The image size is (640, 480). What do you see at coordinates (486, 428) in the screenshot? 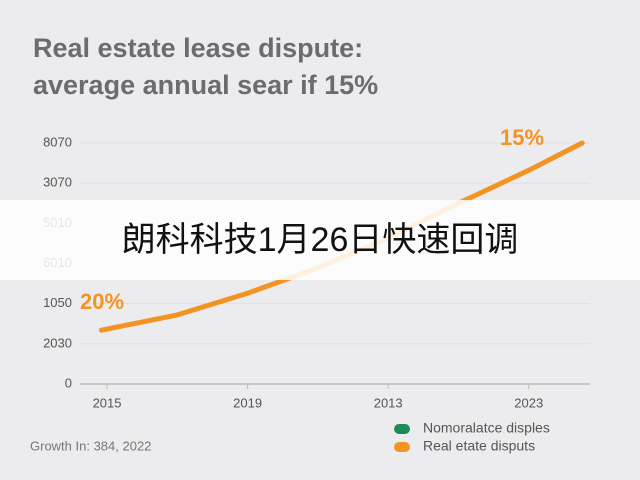
I see `legend-label: Nomoralatce disples` at bounding box center [486, 428].